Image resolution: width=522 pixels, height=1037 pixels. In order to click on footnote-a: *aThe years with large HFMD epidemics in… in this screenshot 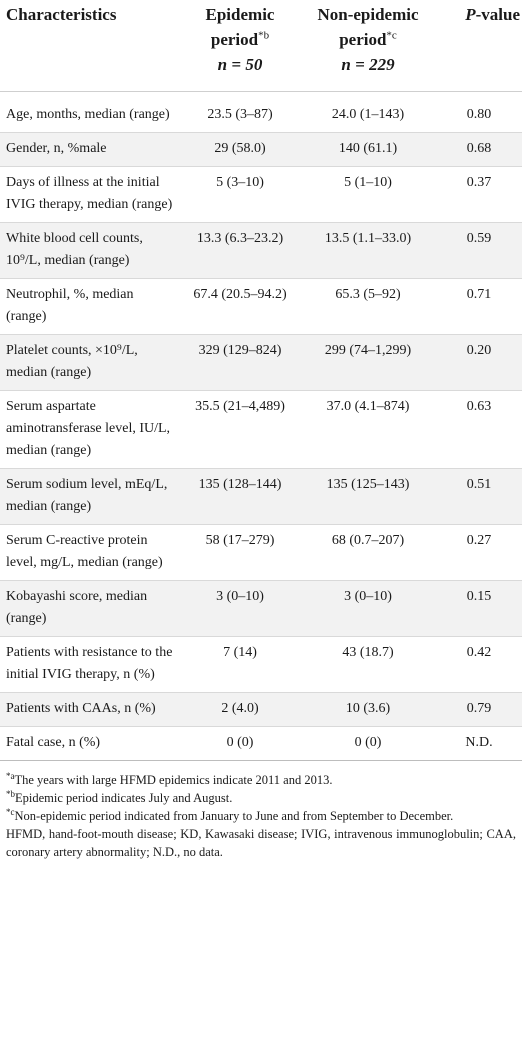, I will do `click(169, 778)`.